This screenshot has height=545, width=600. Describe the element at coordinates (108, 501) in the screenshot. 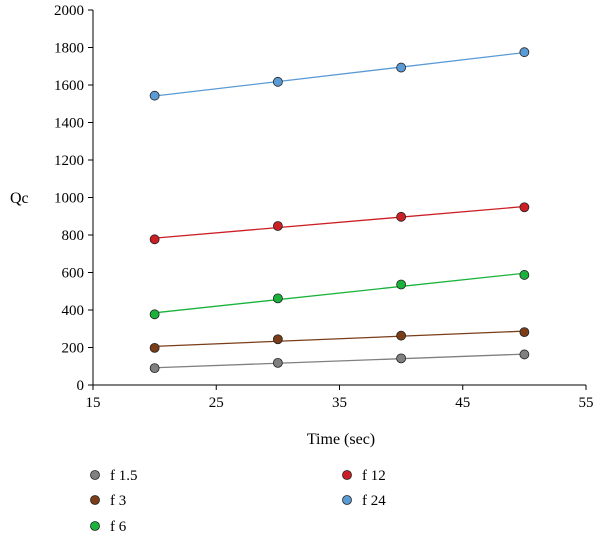

I see `legend-item-f-3: f 3` at that location.